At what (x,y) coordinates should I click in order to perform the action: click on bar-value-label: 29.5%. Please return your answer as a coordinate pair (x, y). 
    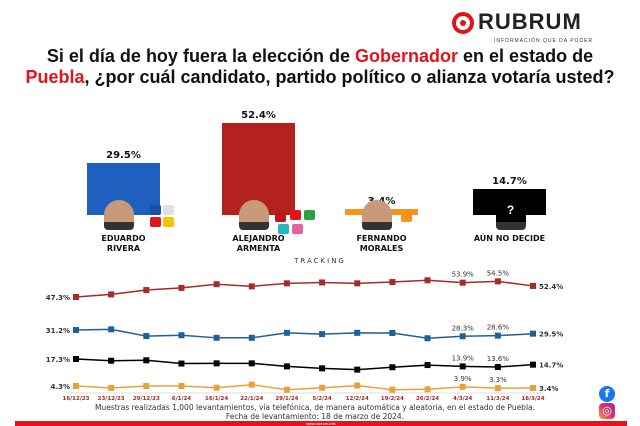
    Looking at the image, I should click on (123, 156).